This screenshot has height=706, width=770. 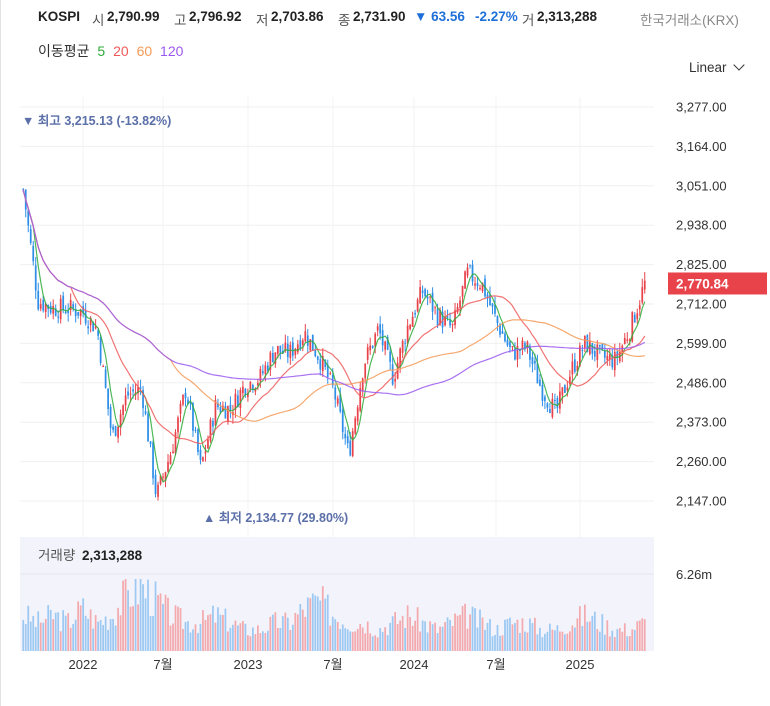 What do you see at coordinates (701, 304) in the screenshot?
I see `y-tick-label: 2,712.00` at bounding box center [701, 304].